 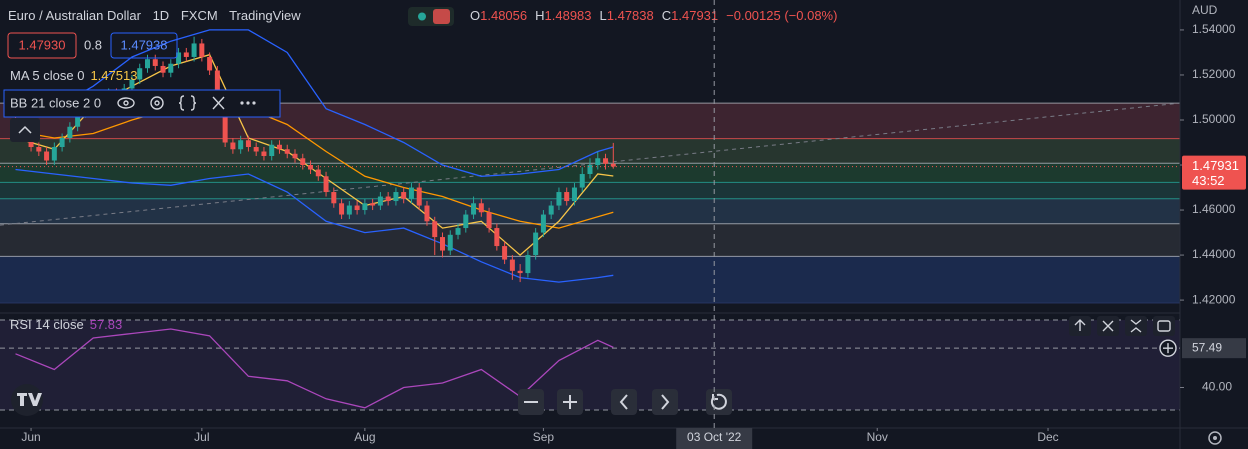 I want to click on interval: 1D, so click(x=161, y=15).